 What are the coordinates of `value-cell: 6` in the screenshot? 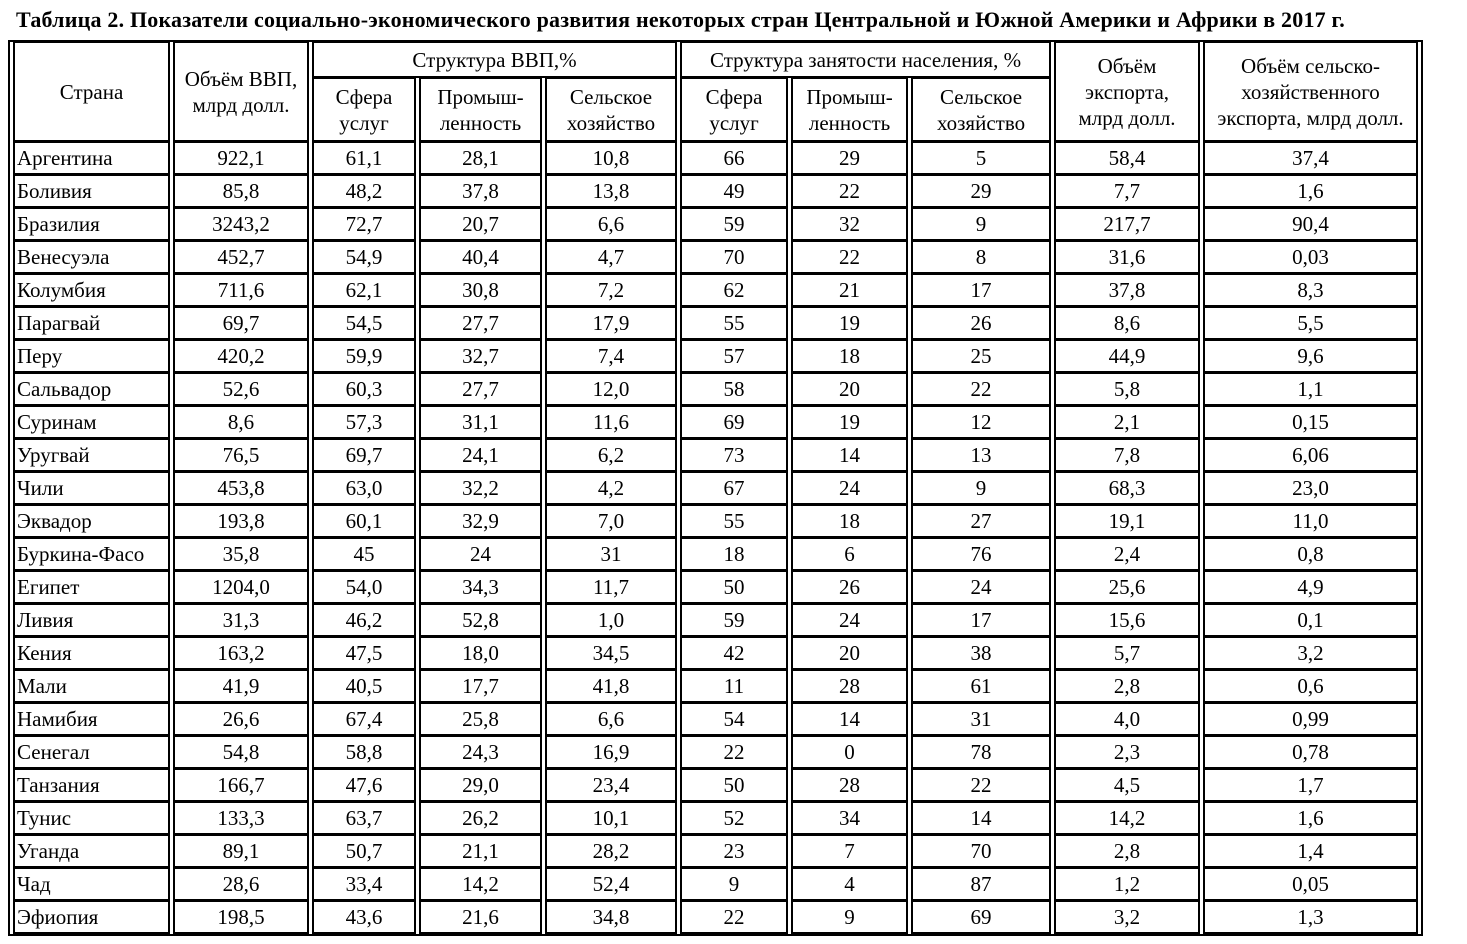 It's located at (850, 554).